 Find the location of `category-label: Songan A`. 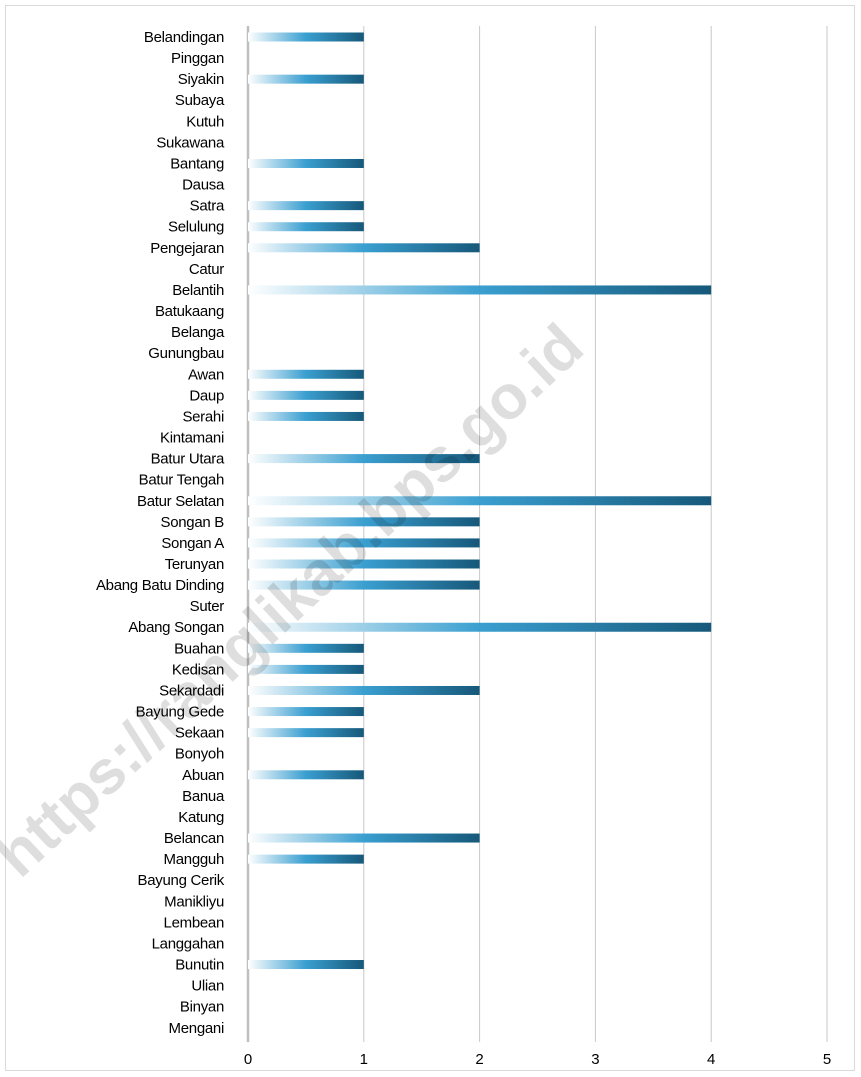

category-label: Songan A is located at coordinates (192, 543).